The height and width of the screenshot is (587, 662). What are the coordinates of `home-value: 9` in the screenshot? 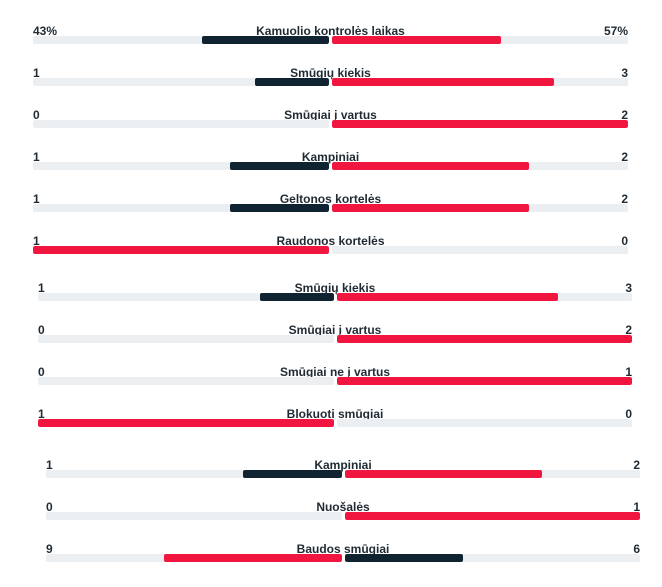 It's located at (49, 549).